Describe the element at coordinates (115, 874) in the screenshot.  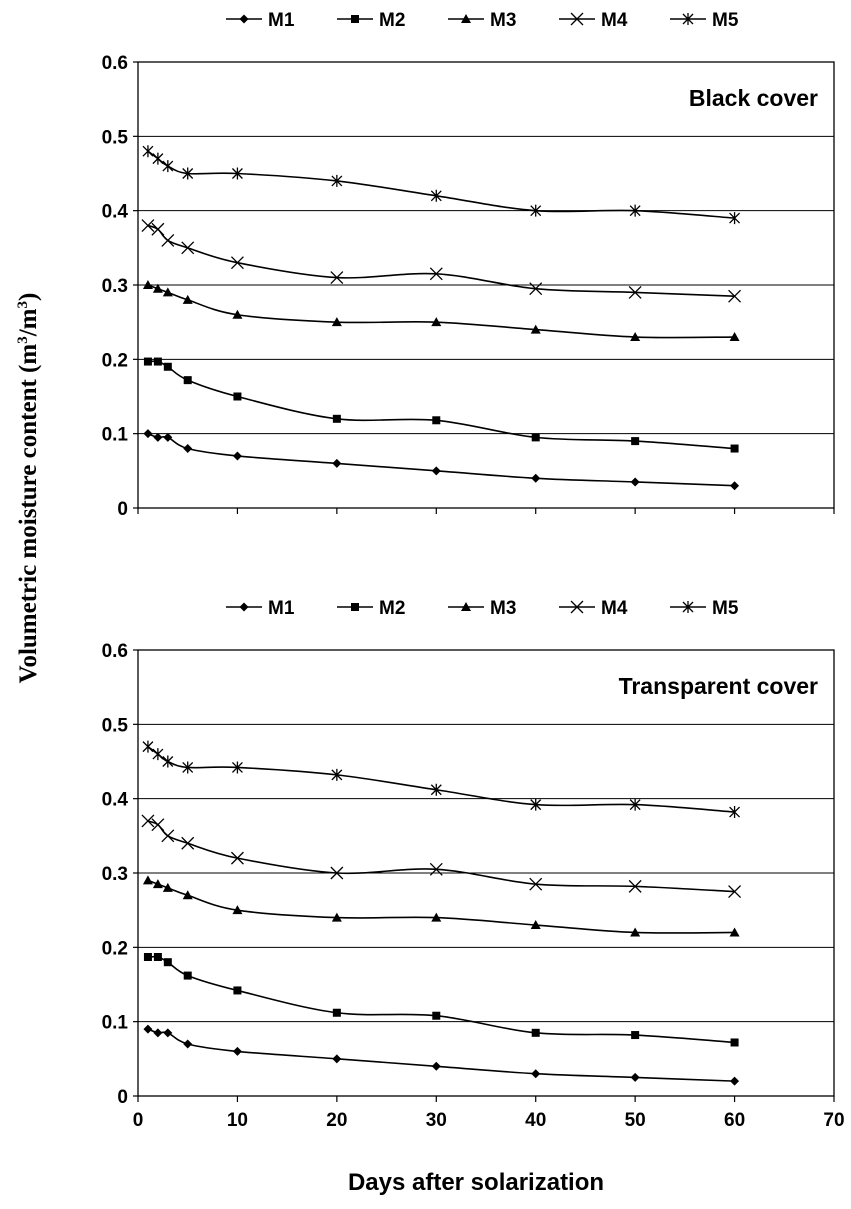
I see `y-tick-label: 0.3` at that location.